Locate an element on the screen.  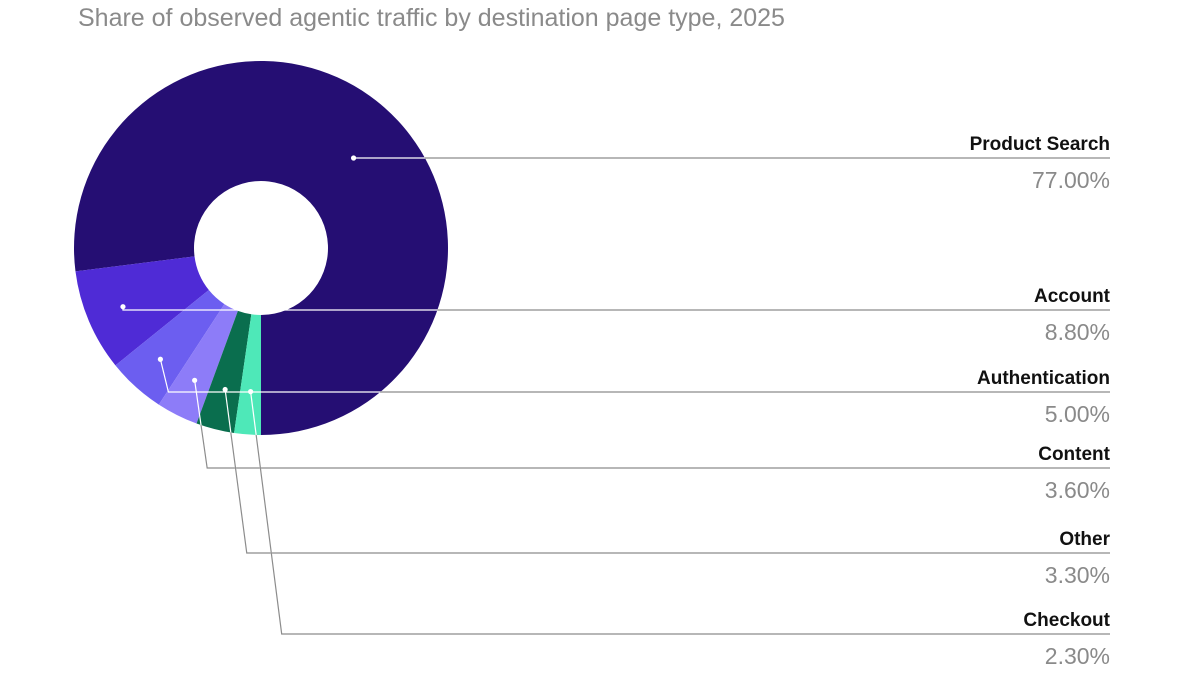
label-content: Content is located at coordinates (1074, 454).